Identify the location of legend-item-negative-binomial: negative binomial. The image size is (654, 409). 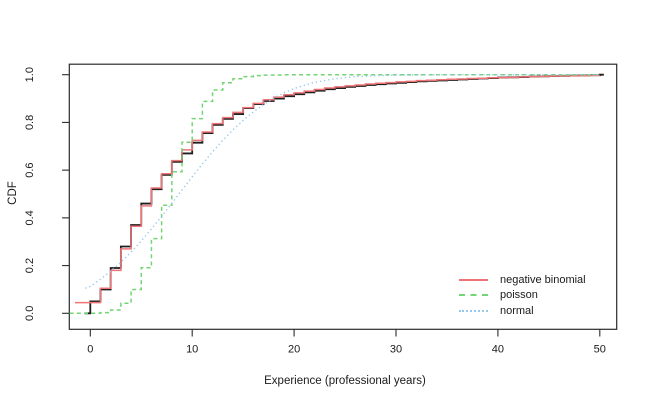
(522, 280).